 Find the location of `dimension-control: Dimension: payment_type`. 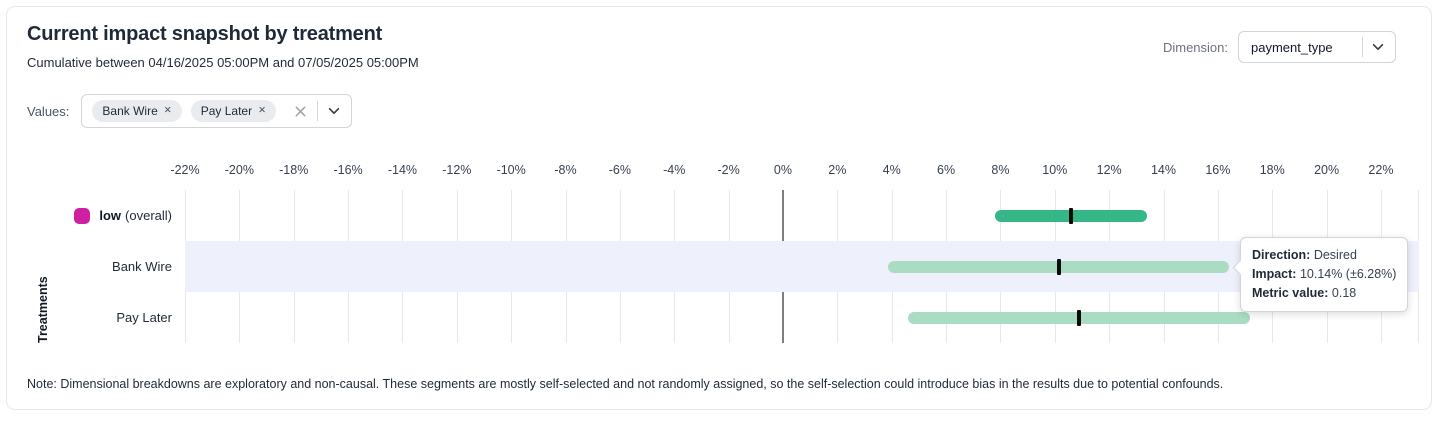

dimension-control: Dimension: payment_type is located at coordinates (1279, 47).